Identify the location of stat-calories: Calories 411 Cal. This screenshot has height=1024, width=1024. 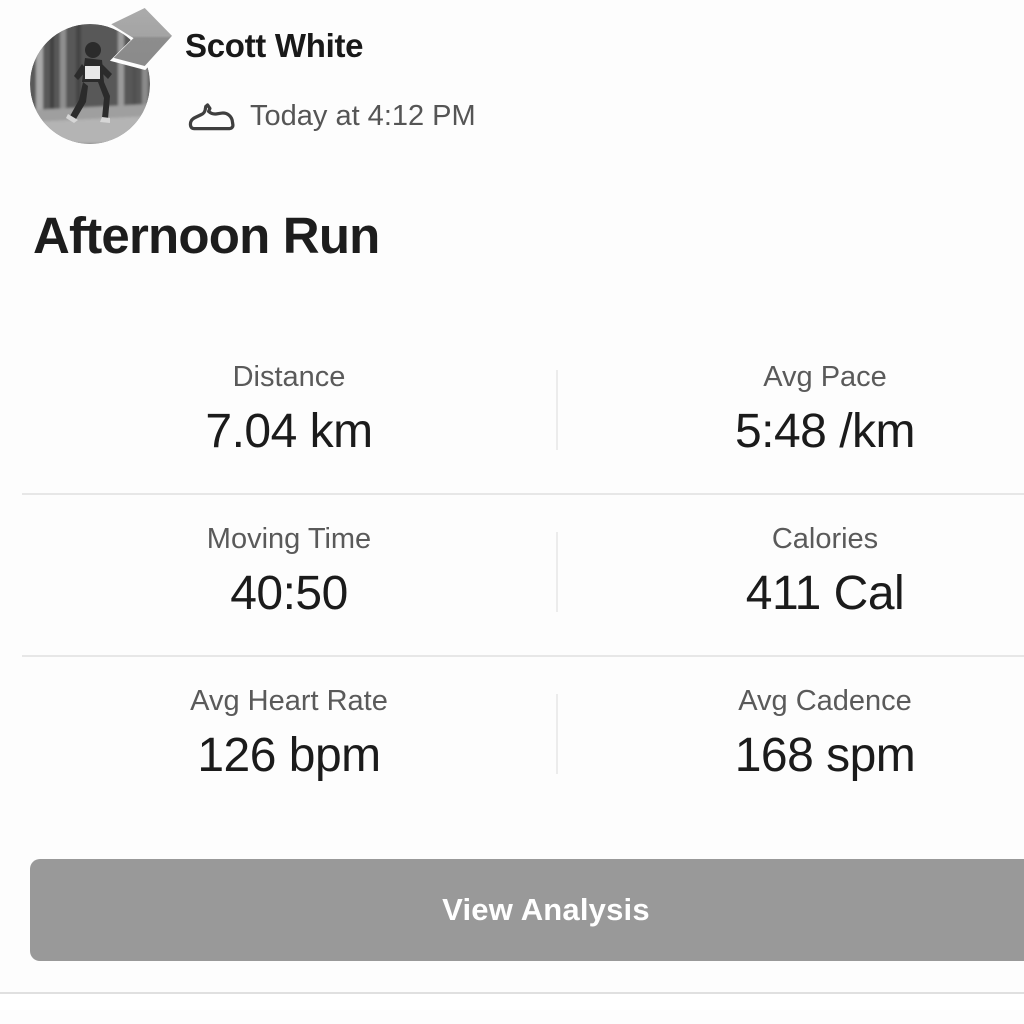
(791, 572).